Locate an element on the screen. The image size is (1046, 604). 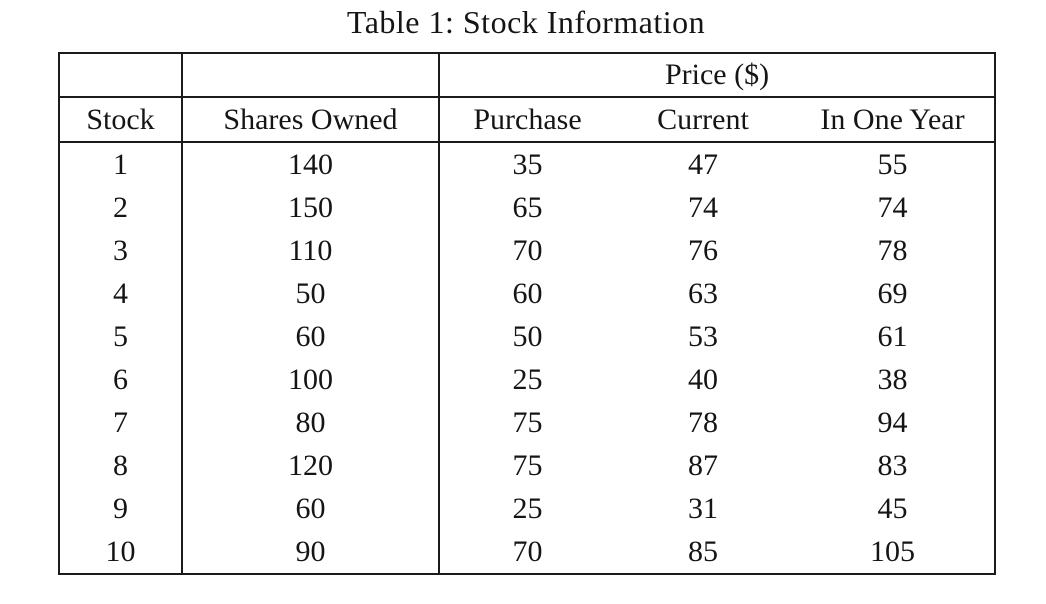
cell-shares: 110 is located at coordinates (311, 250).